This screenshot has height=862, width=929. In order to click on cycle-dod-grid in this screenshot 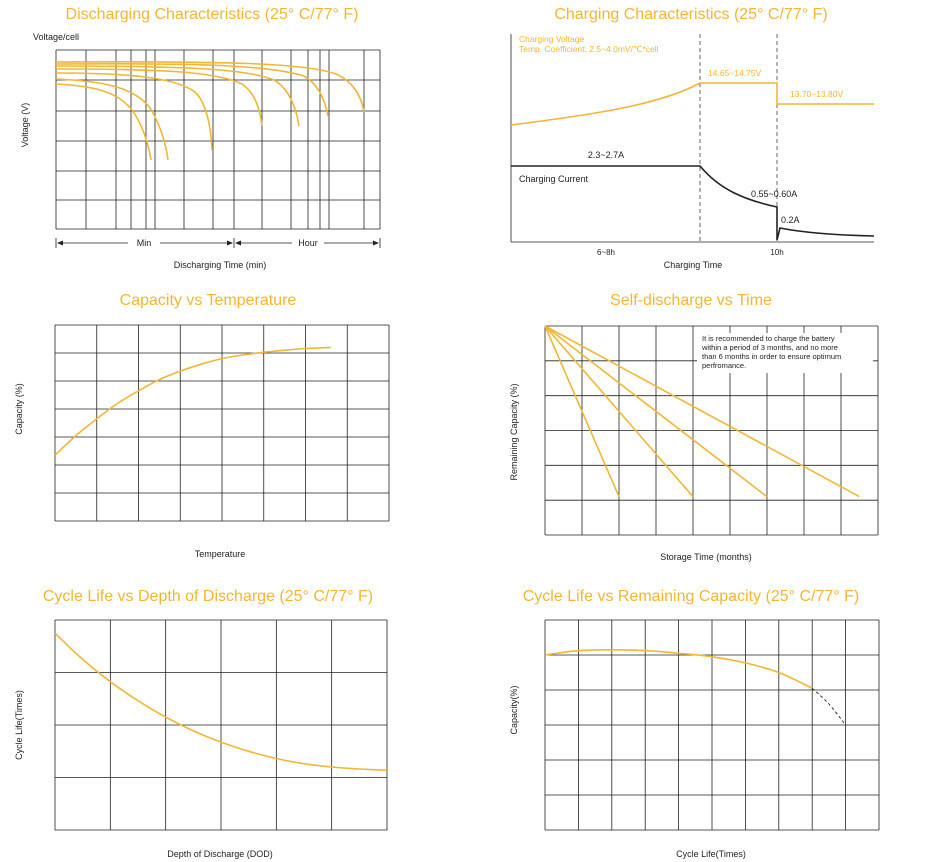, I will do `click(221, 725)`.